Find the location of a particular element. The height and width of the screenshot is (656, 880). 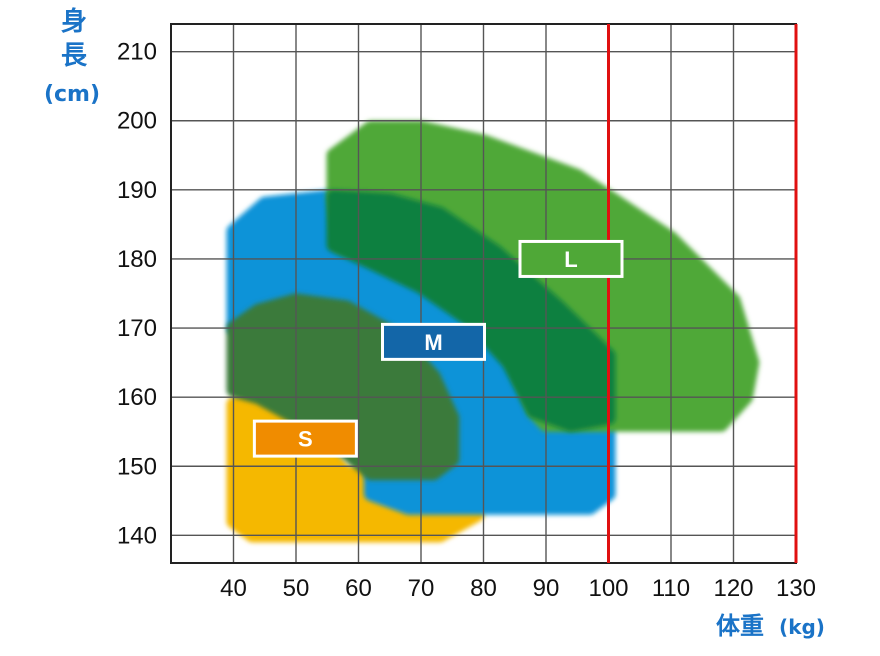

y-tick-label-150: 150 is located at coordinates (137, 466).